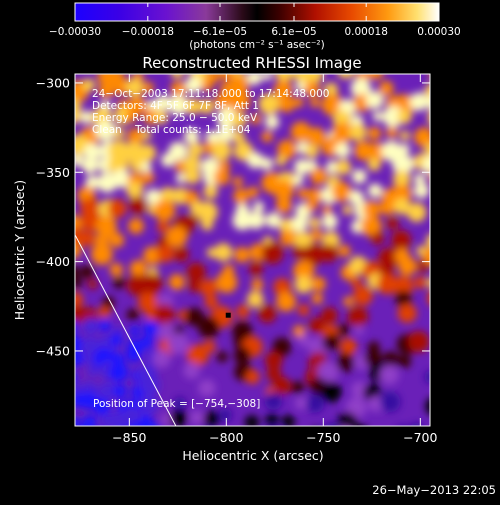 The image size is (500, 505). What do you see at coordinates (129, 437) in the screenshot?
I see `x-tick-label: −850` at bounding box center [129, 437].